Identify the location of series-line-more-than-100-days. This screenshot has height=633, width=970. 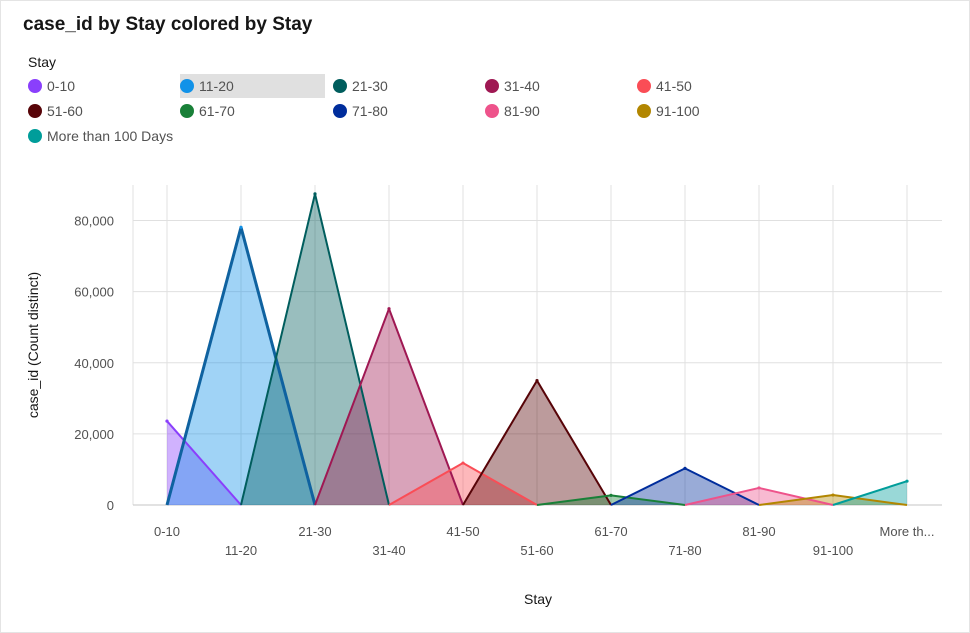
(870, 493).